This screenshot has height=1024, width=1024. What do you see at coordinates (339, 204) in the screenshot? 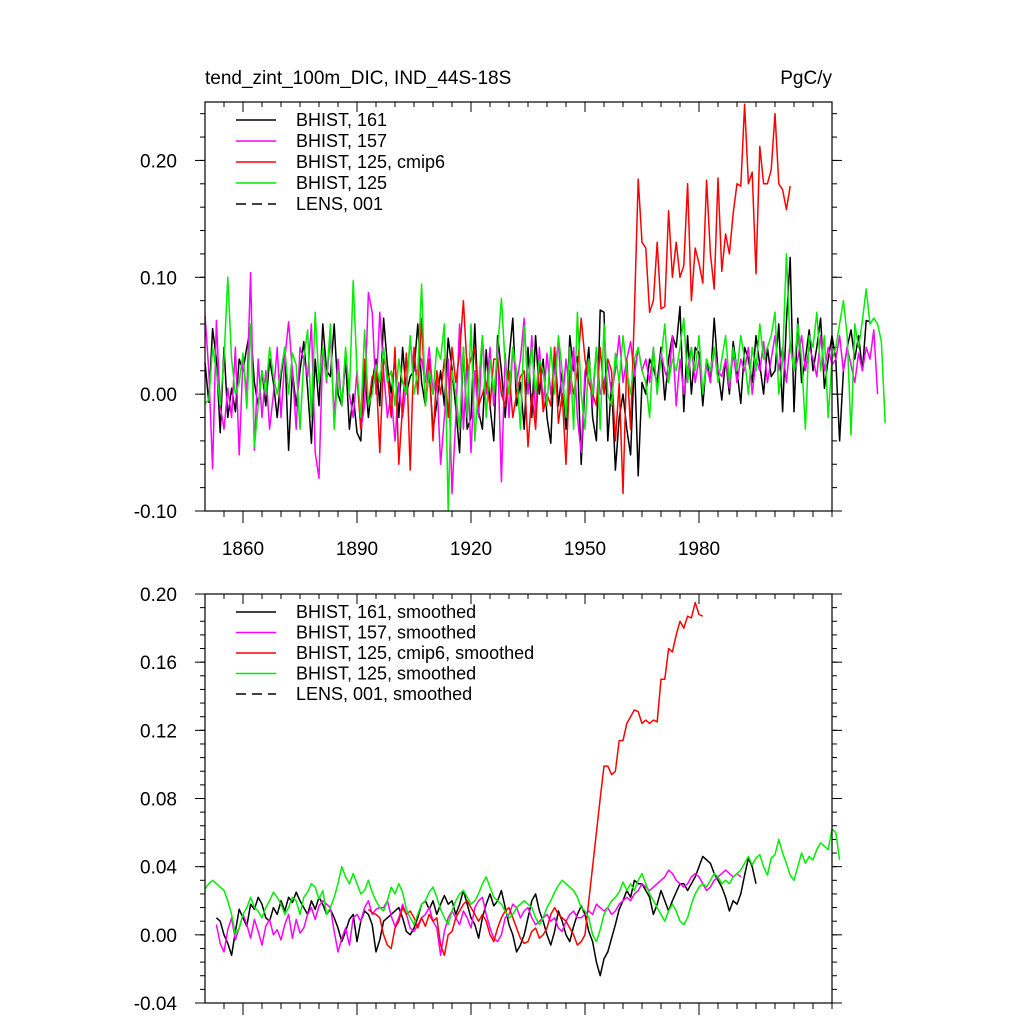
I see `legend-label: LENS, 001` at bounding box center [339, 204].